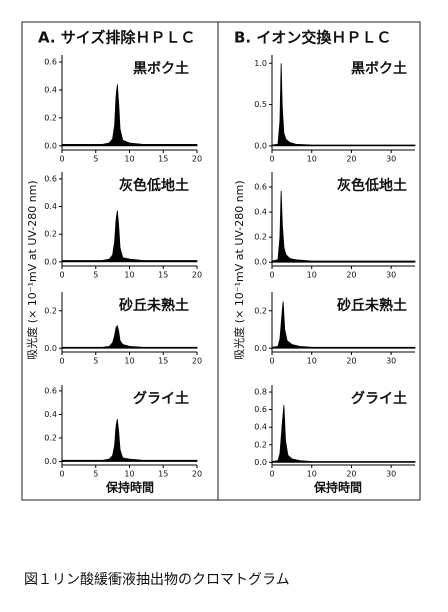  What do you see at coordinates (312, 38) in the screenshot?
I see `column-header: B. イオン交換ＨＰＬＣ` at bounding box center [312, 38].